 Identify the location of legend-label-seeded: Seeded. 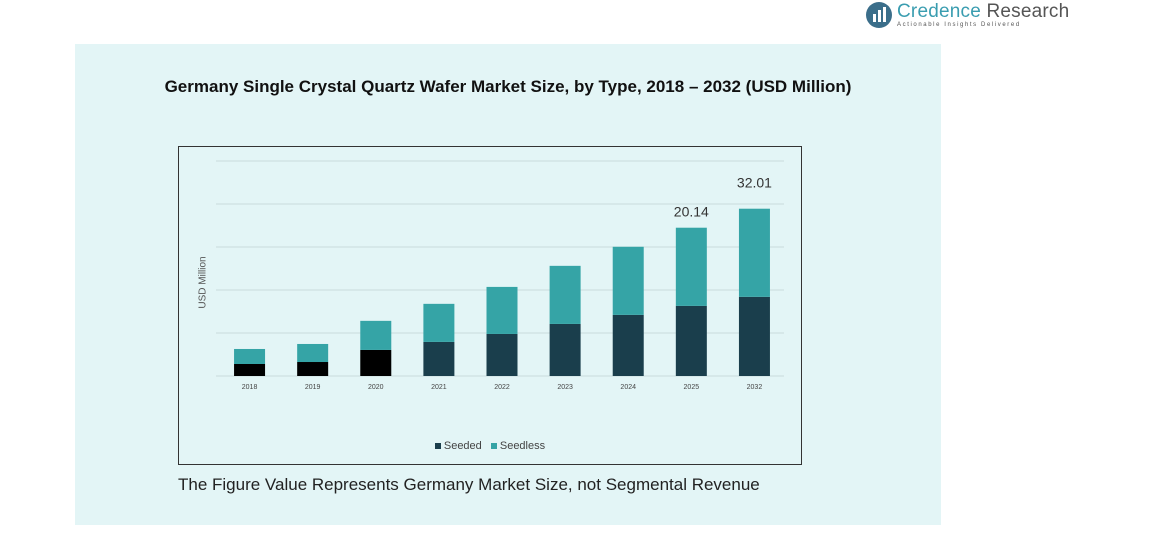
(462, 446).